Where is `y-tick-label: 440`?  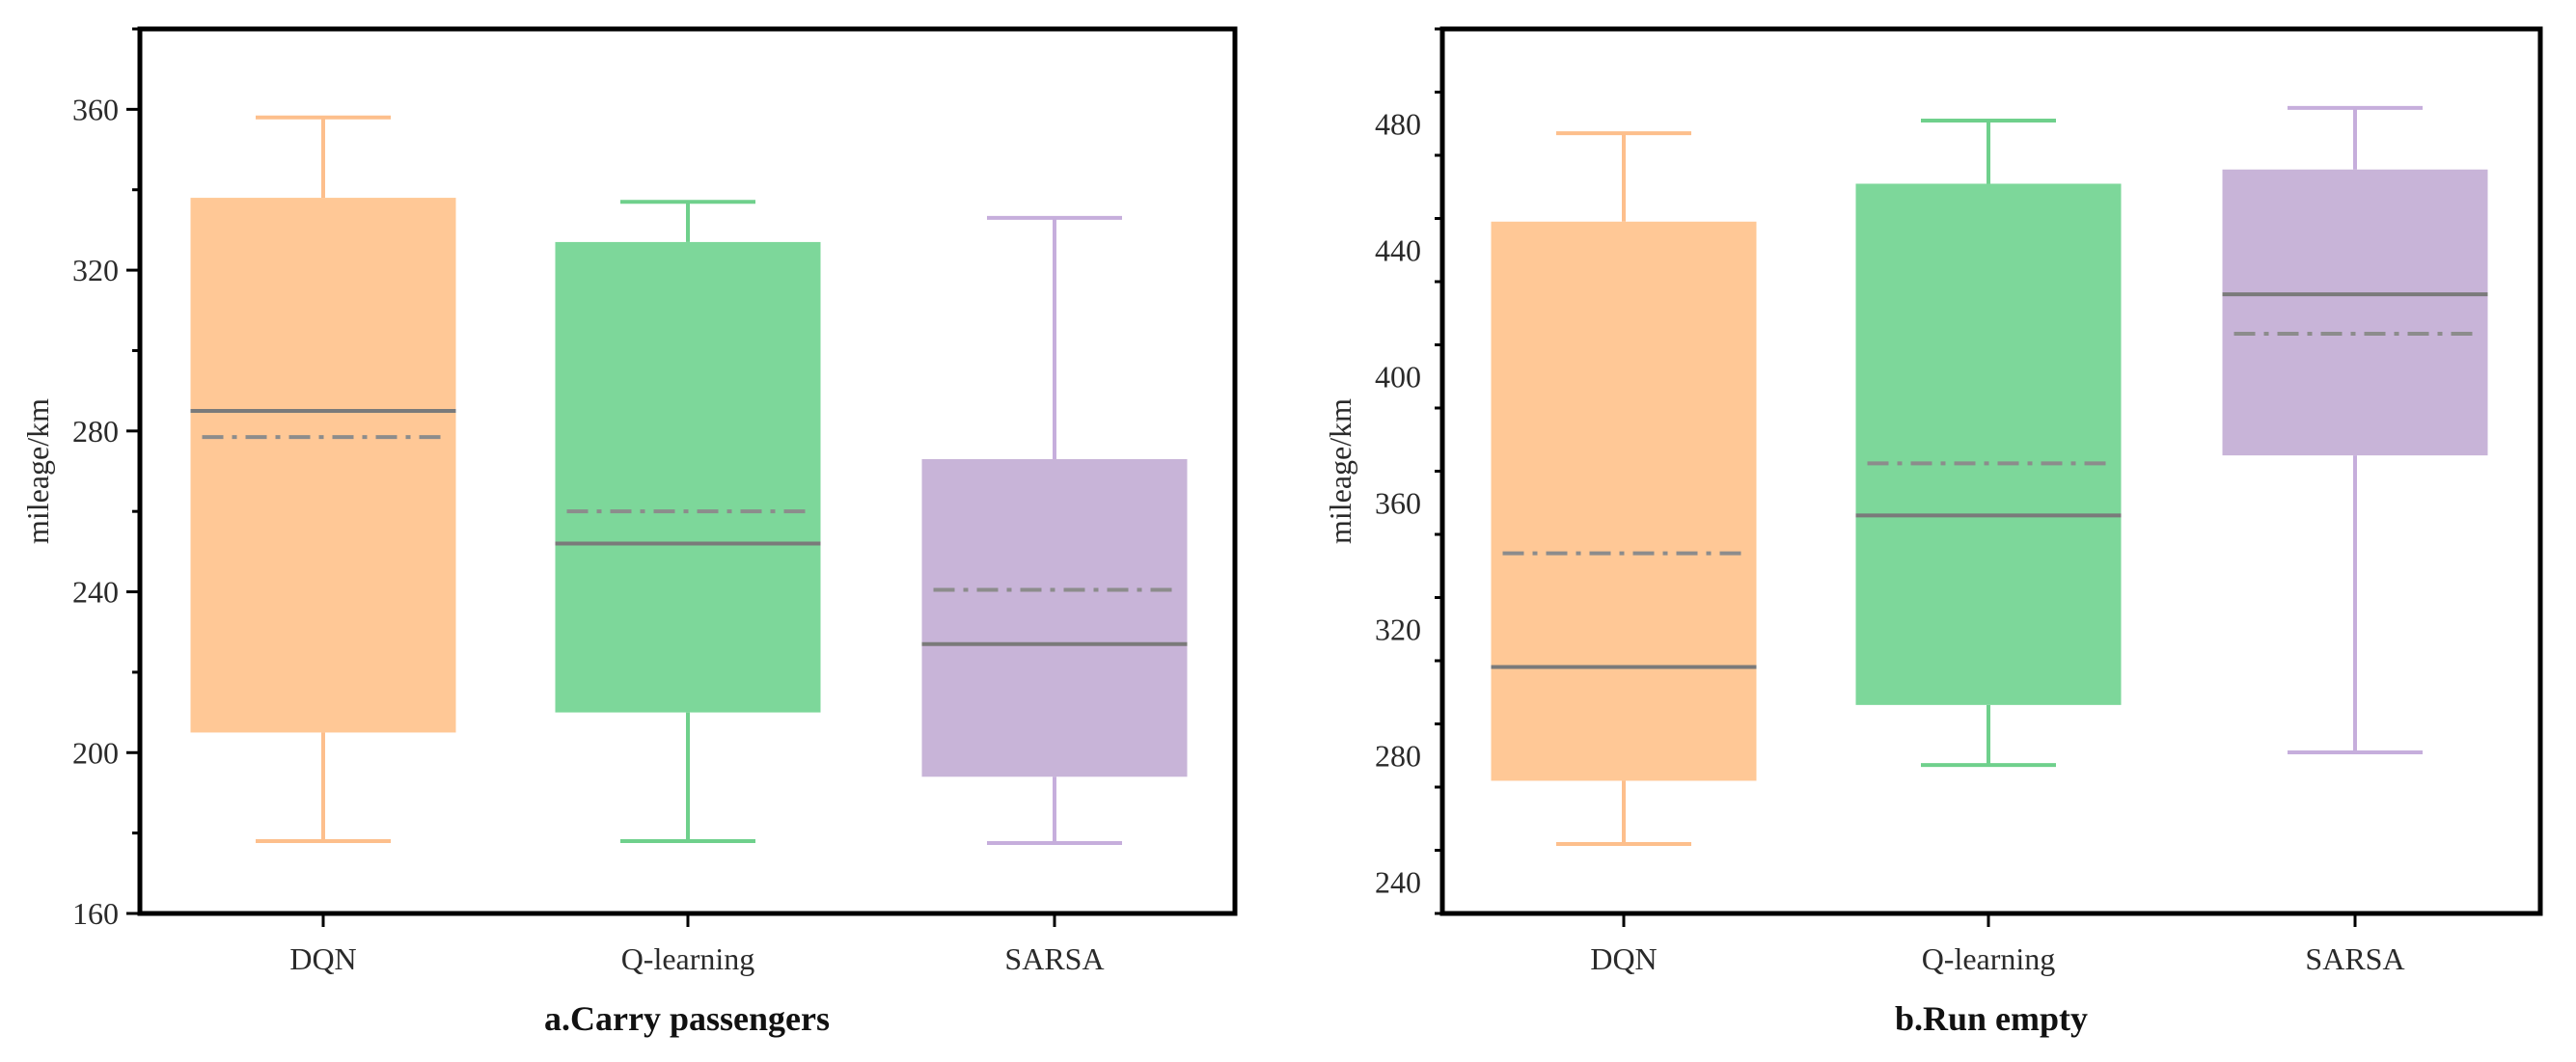 y-tick-label: 440 is located at coordinates (1398, 250).